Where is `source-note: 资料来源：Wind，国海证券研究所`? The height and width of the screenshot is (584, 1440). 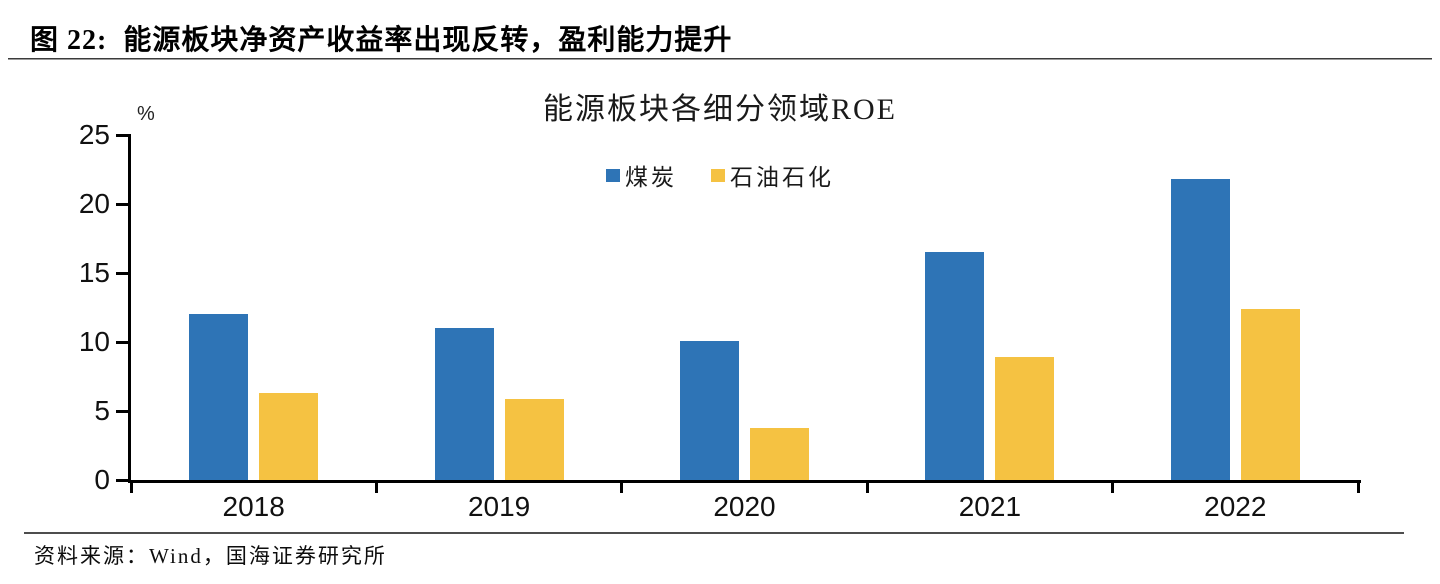 source-note: 资料来源：Wind，国海证券研究所 is located at coordinates (210, 556).